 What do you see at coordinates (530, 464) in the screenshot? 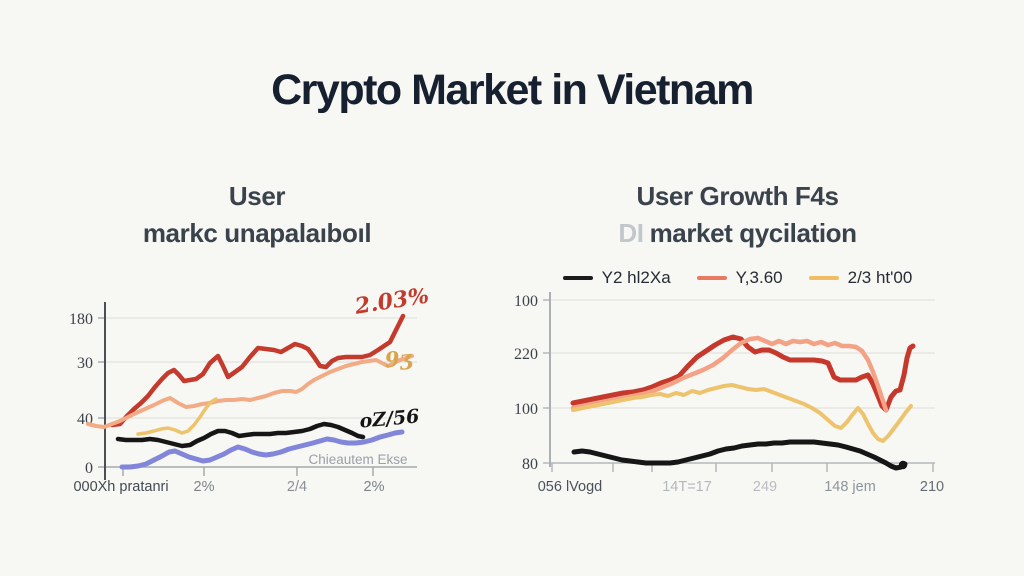
I see `y-axis-label: 80` at bounding box center [530, 464].